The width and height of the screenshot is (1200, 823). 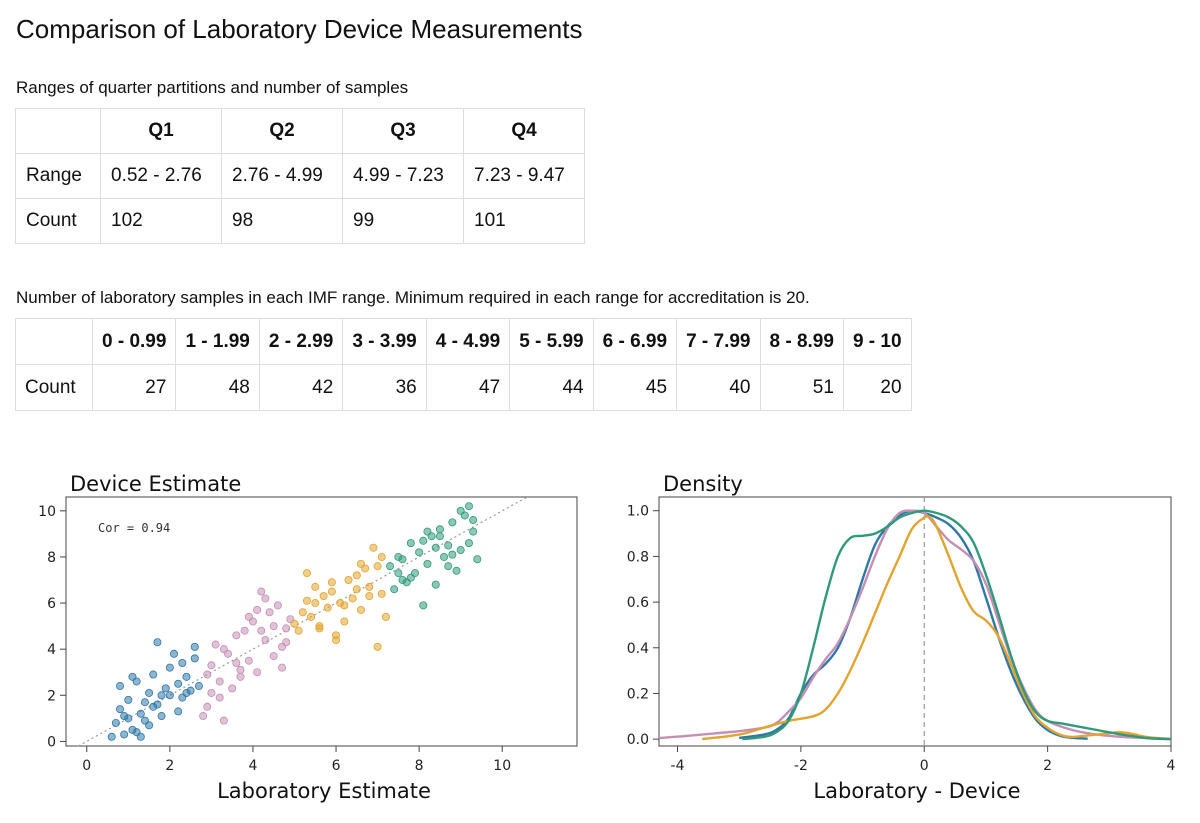 I want to click on y-tick-label: 0.6, so click(x=638, y=603).